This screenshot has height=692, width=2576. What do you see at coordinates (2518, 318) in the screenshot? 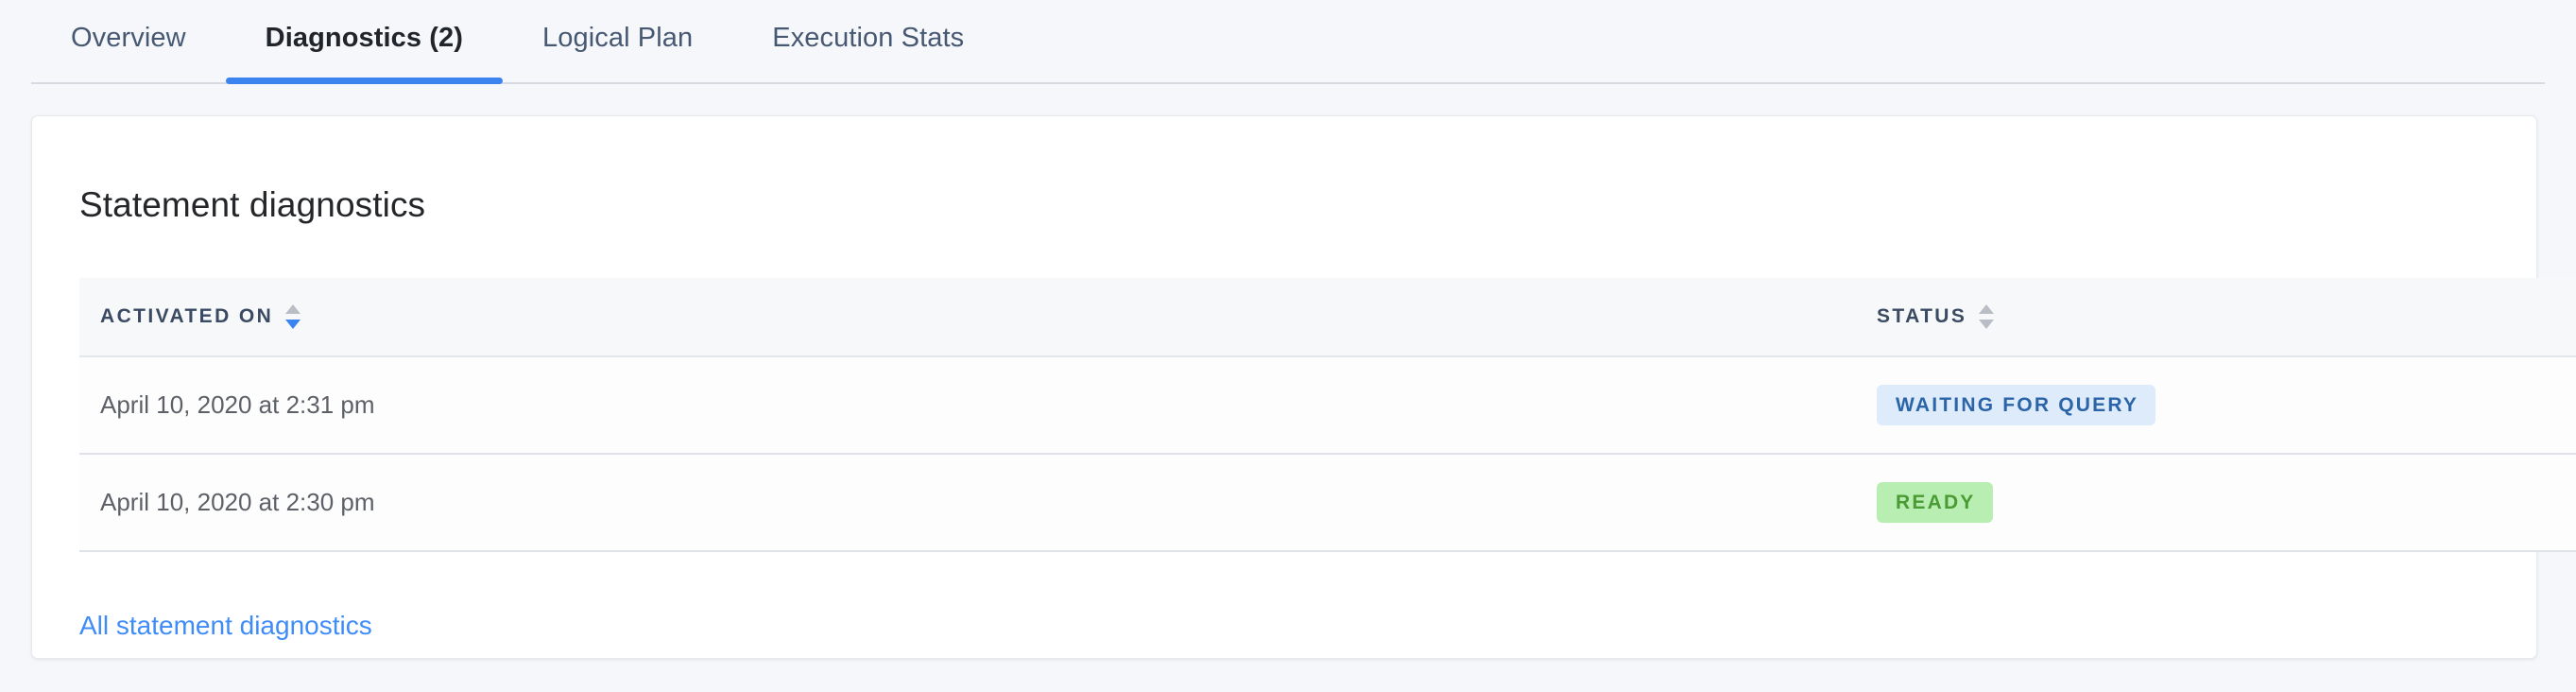
I see `column-header-action` at bounding box center [2518, 318].